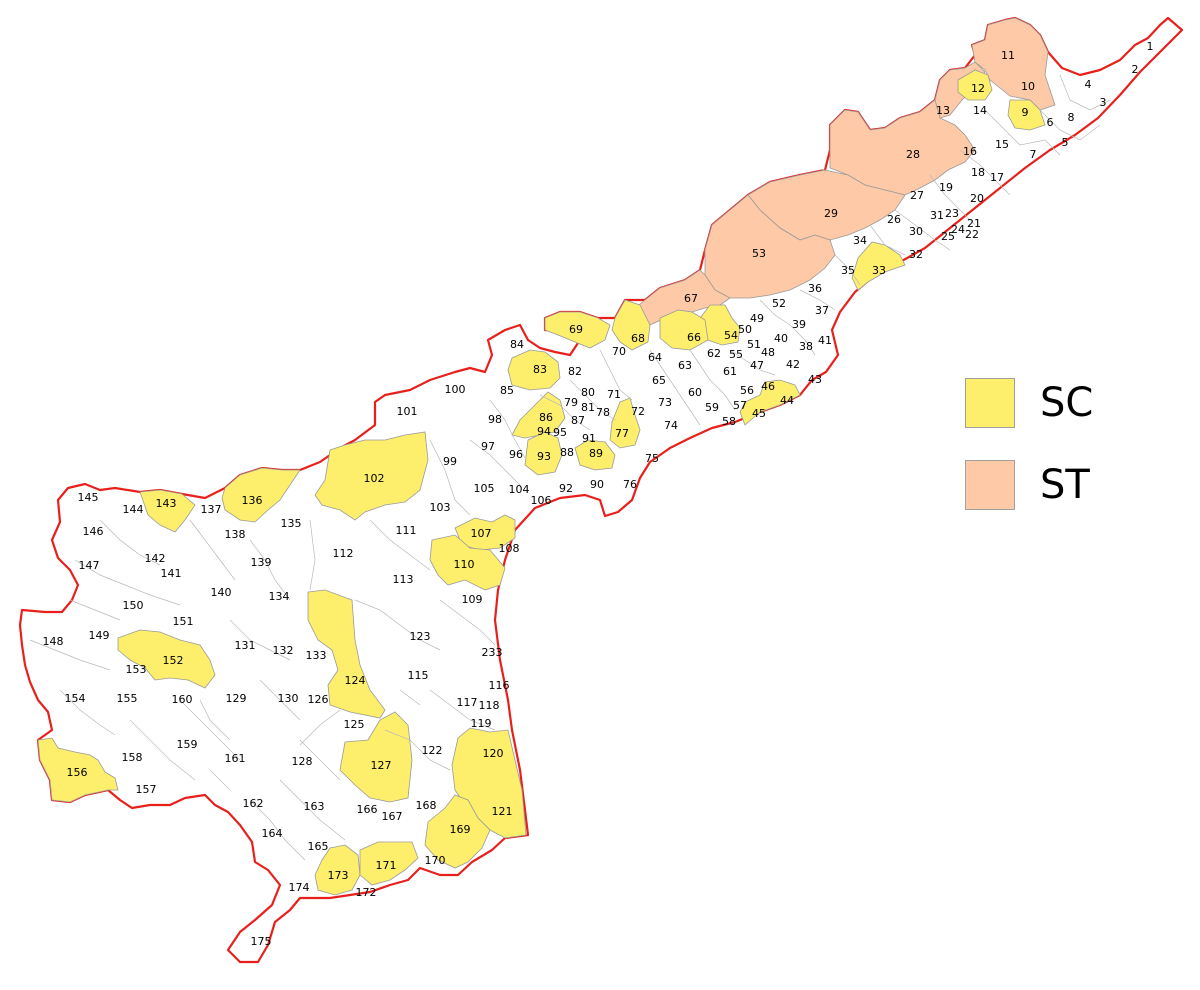 This screenshot has width=1200, height=990. I want to click on constituency-label-22: 22, so click(972, 234).